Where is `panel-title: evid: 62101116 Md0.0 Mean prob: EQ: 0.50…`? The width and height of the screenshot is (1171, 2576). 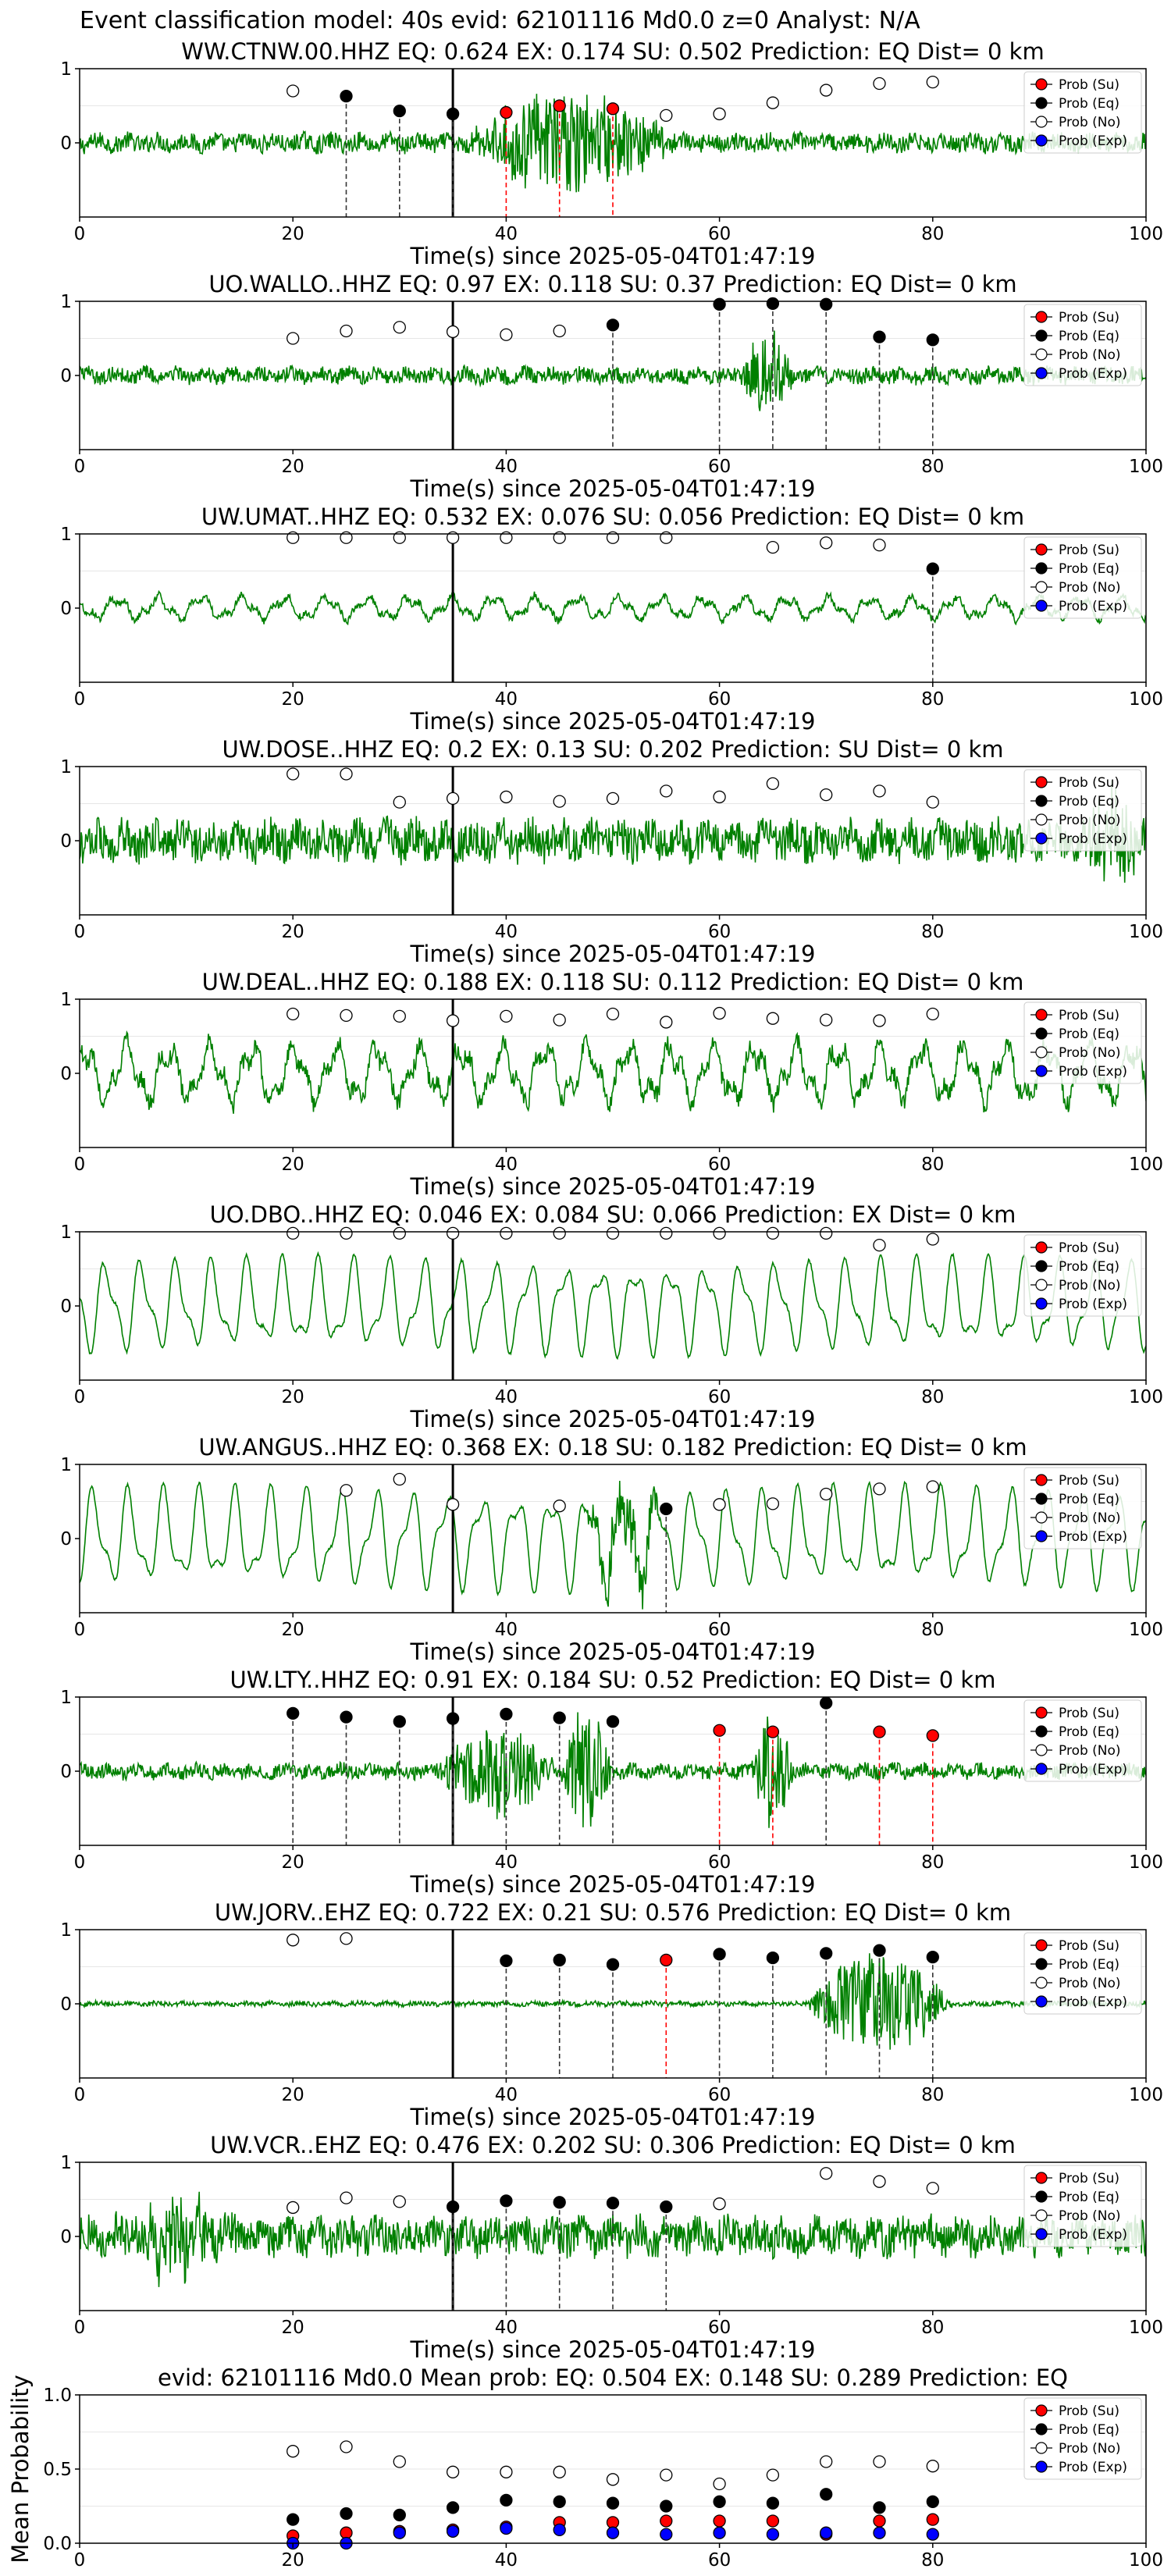
panel-title: evid: 62101116 Md0.0 Mean prob: EQ: 0.50… is located at coordinates (613, 2377).